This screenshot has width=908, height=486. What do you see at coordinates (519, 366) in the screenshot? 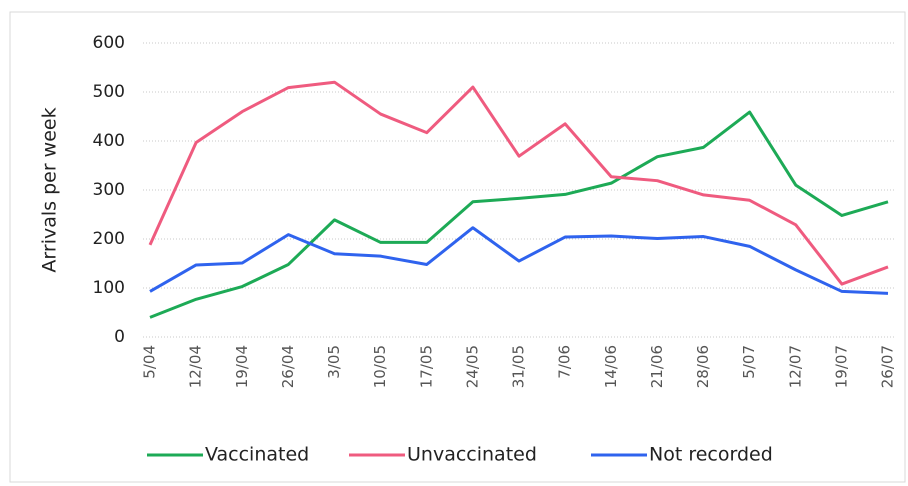
I see `x-tick-label: 31/05` at bounding box center [519, 366].